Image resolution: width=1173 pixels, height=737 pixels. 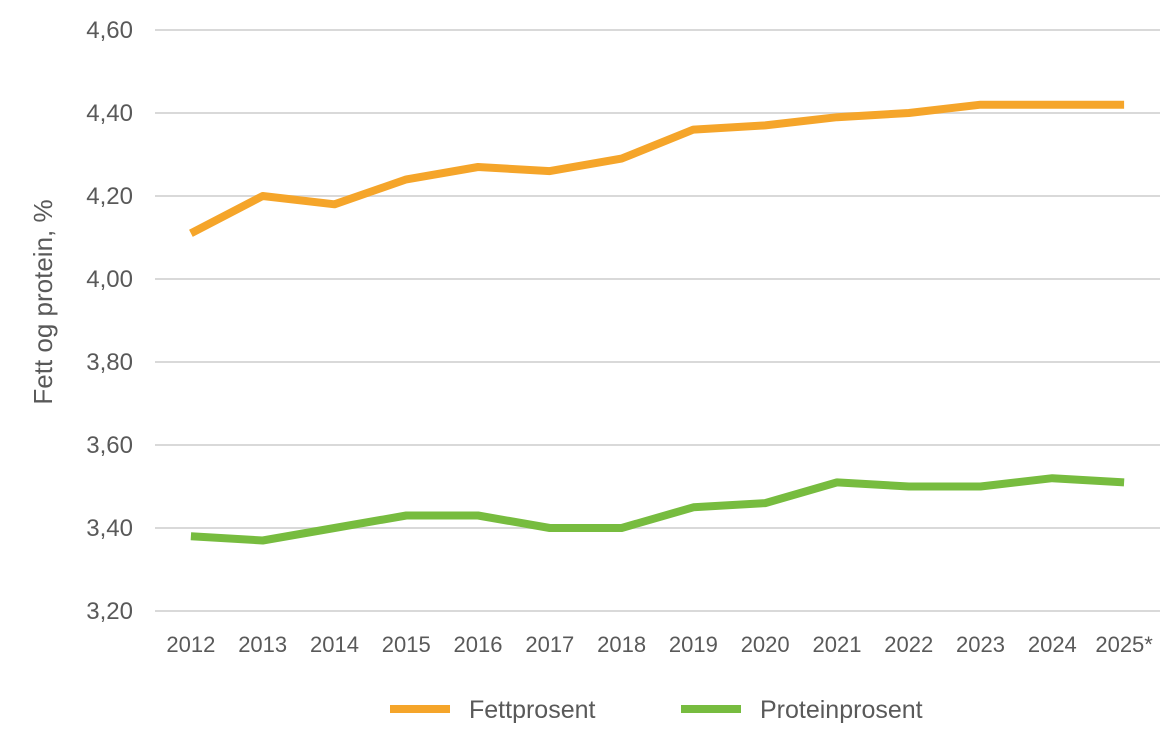 What do you see at coordinates (693, 644) in the screenshot?
I see `x-tick-label: 2019` at bounding box center [693, 644].